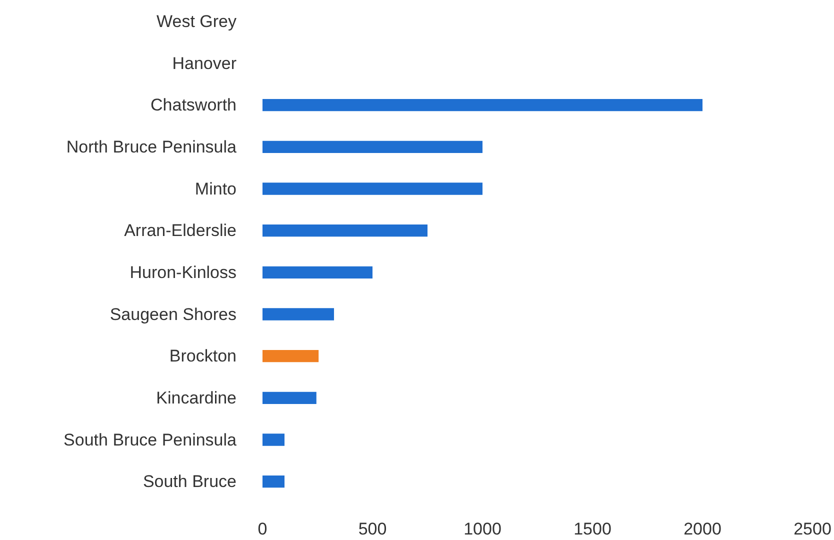  What do you see at coordinates (151, 440) in the screenshot?
I see `y-tick-label: South Bruce Peninsula` at bounding box center [151, 440].